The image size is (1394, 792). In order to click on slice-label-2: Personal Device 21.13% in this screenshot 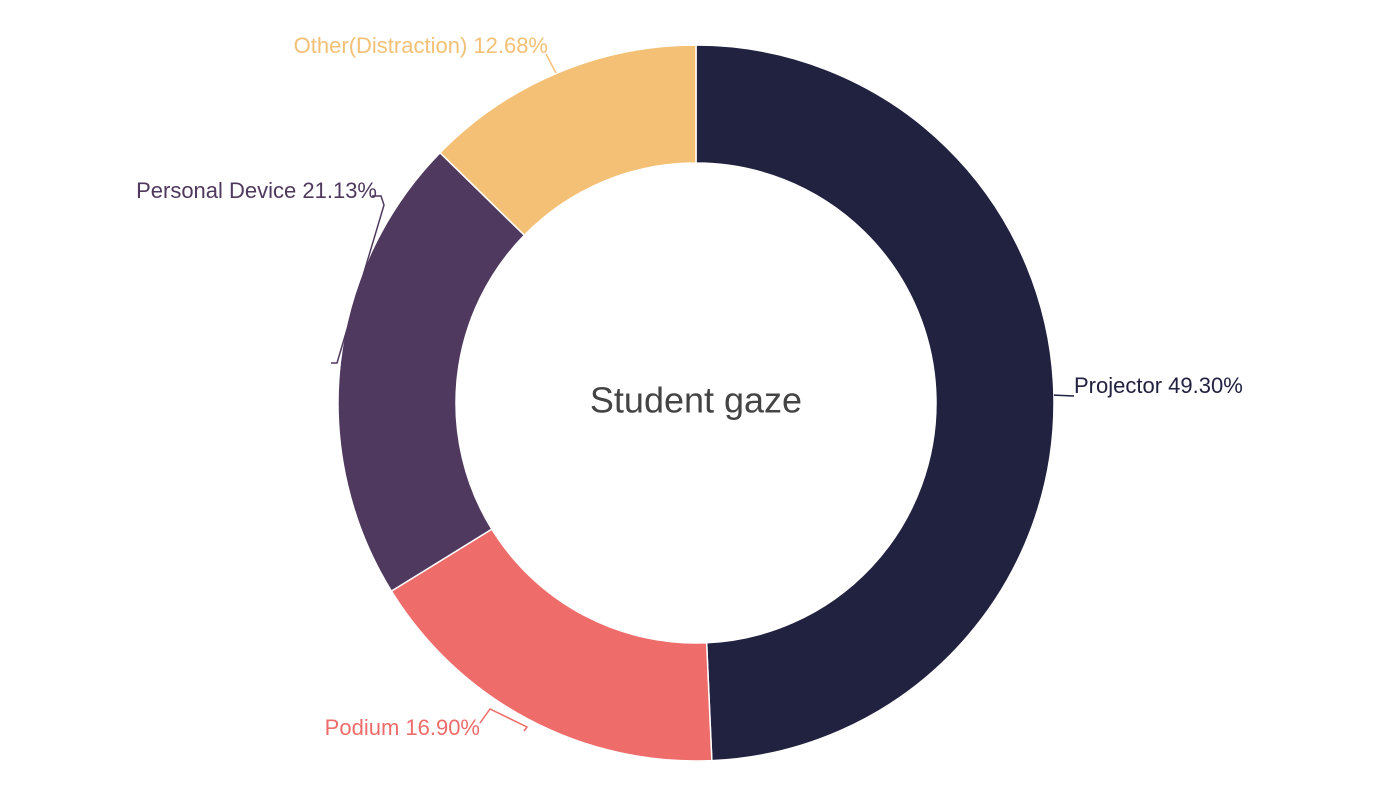, I will do `click(256, 190)`.